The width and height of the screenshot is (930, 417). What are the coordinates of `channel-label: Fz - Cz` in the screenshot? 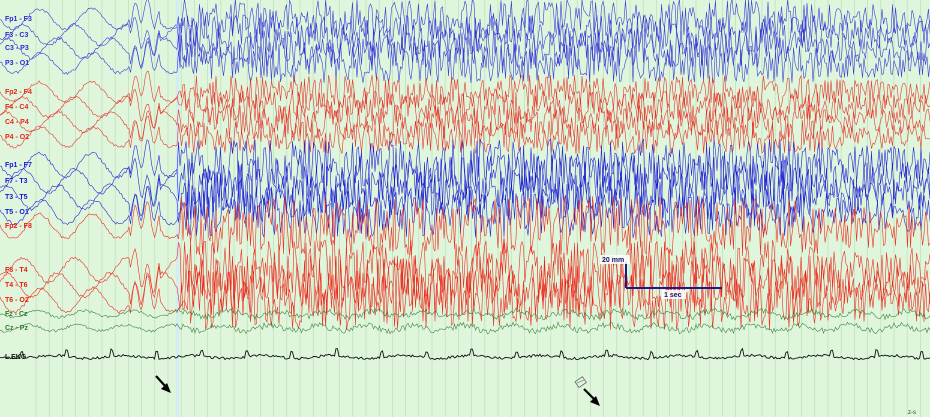 It's located at (16, 314).